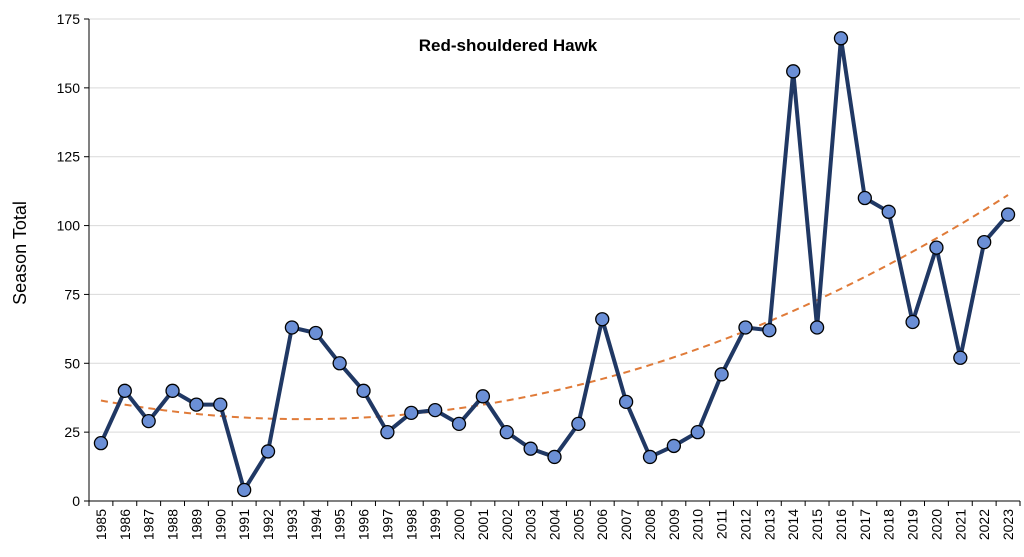 This screenshot has height=557, width=1024. Describe the element at coordinates (626, 524) in the screenshot. I see `x-tick-label: 2007` at that location.